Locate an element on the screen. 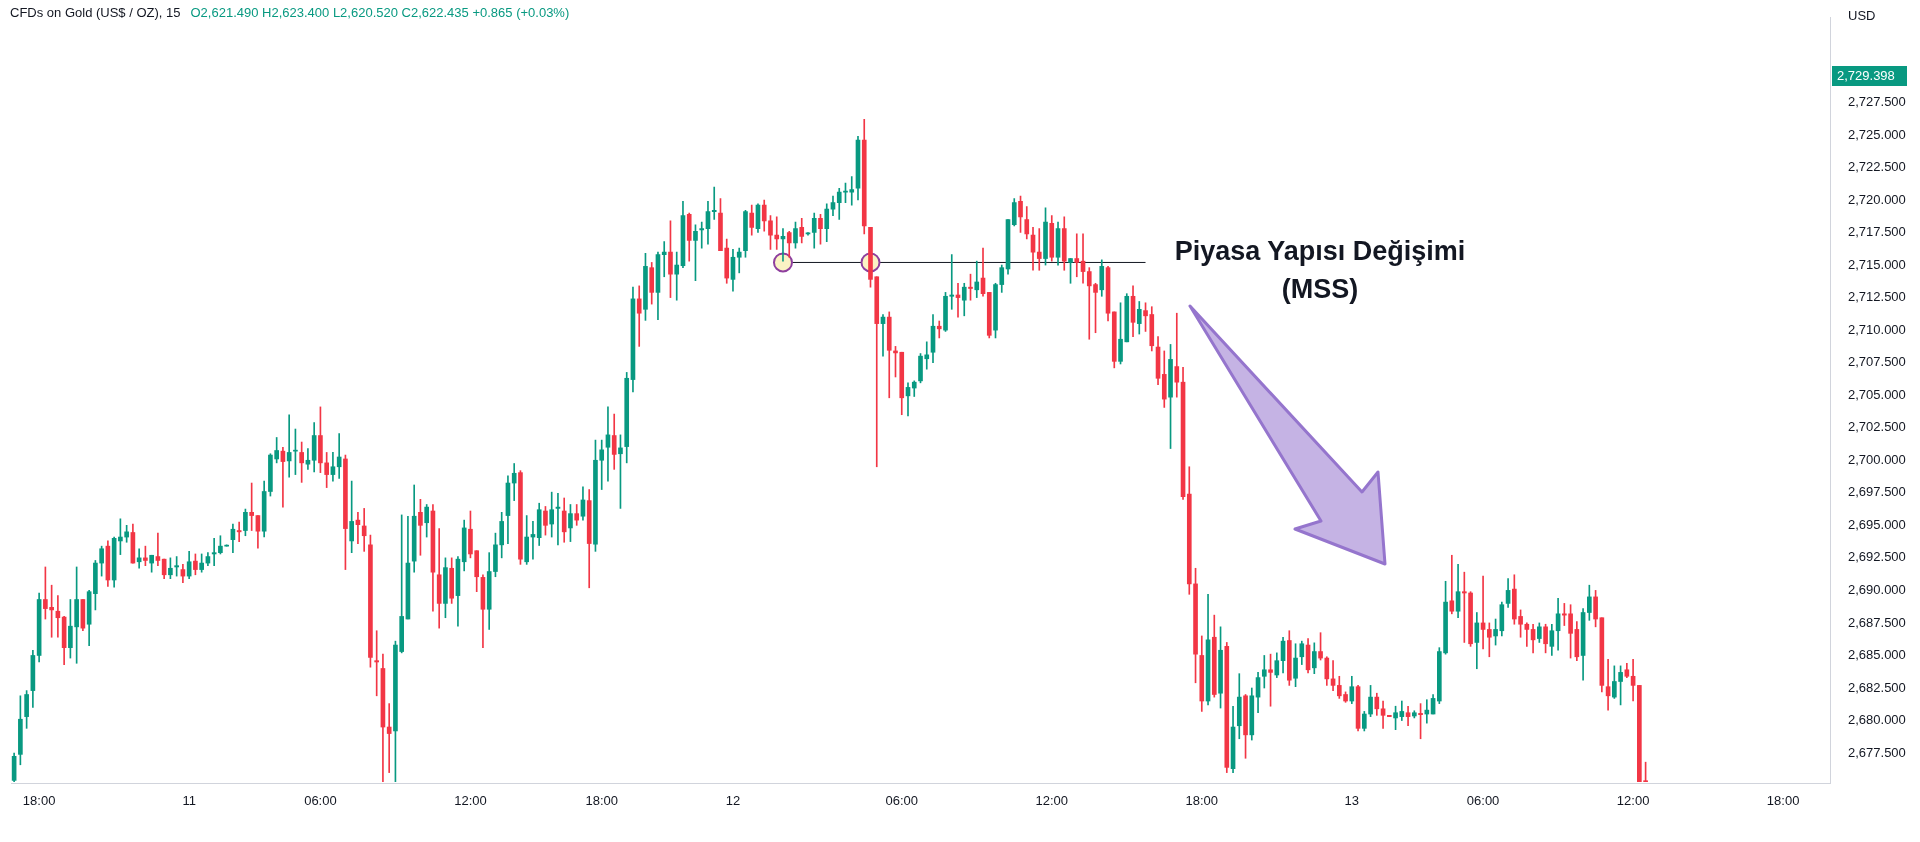 The width and height of the screenshot is (1920, 842). y-axis-title: USD is located at coordinates (1862, 15).